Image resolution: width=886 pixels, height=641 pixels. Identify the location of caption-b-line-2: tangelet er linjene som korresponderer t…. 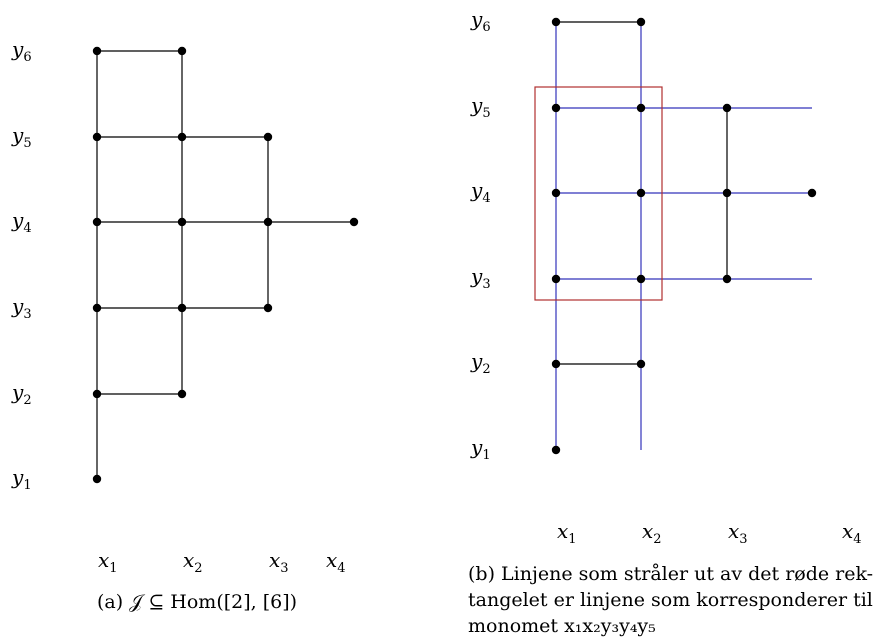
(670, 600).